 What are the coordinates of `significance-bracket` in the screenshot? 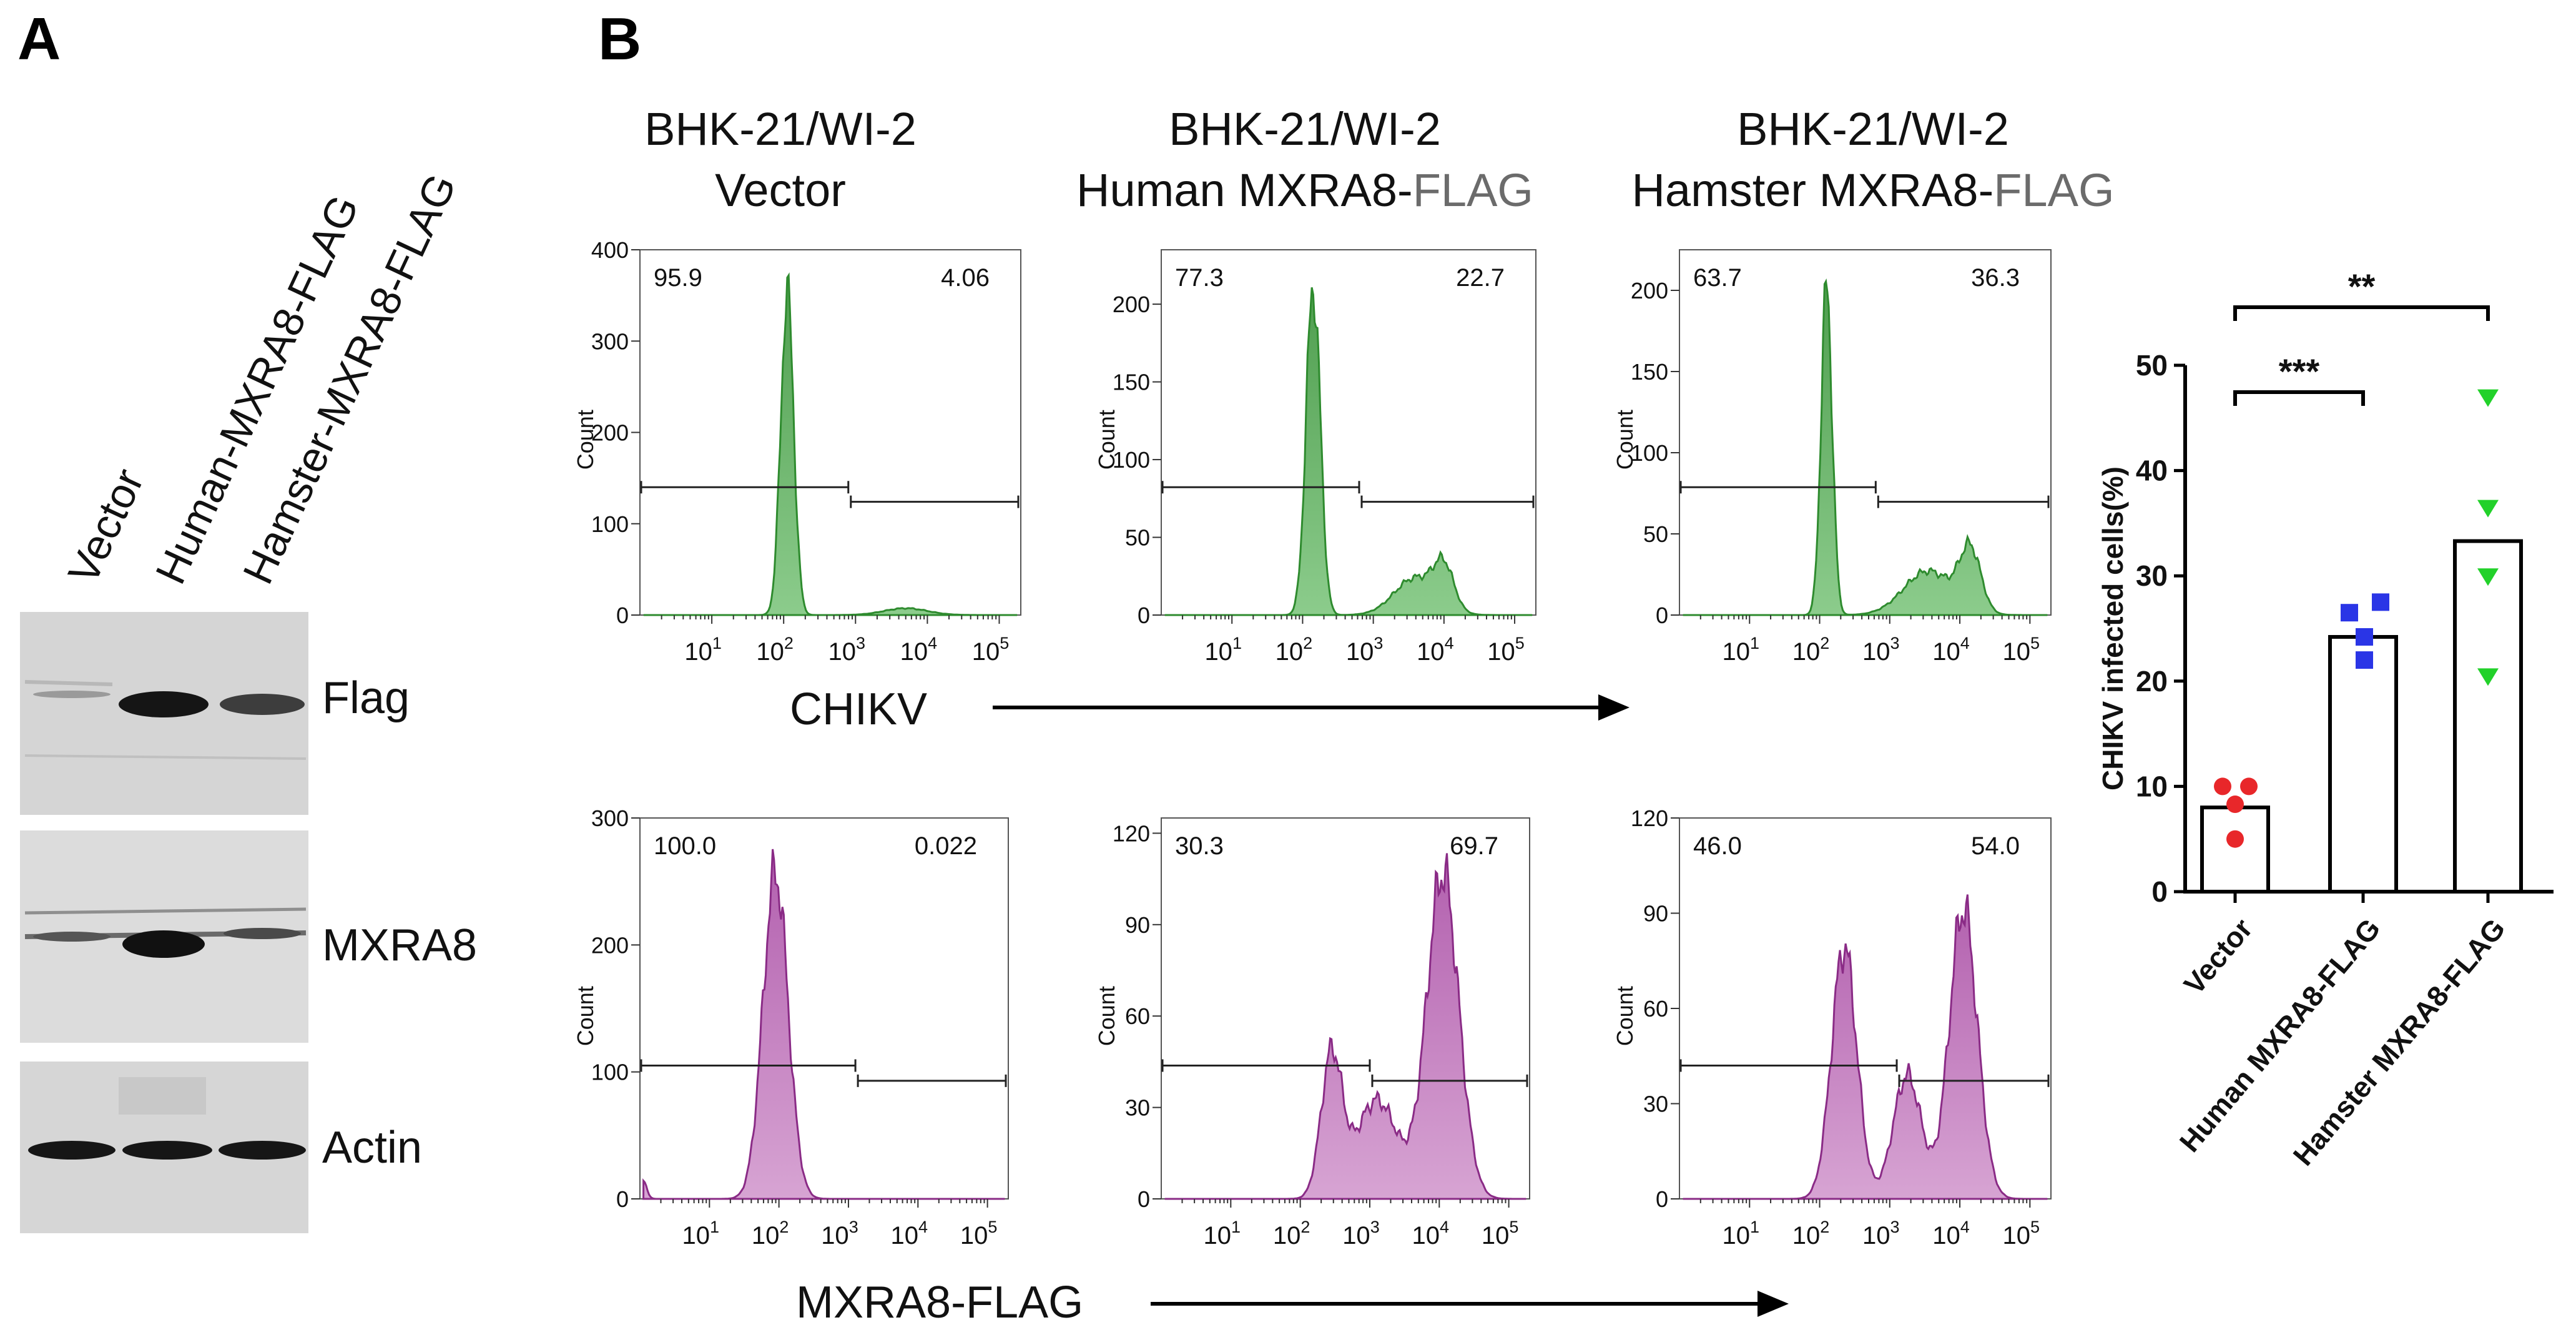 It's located at (2299, 398).